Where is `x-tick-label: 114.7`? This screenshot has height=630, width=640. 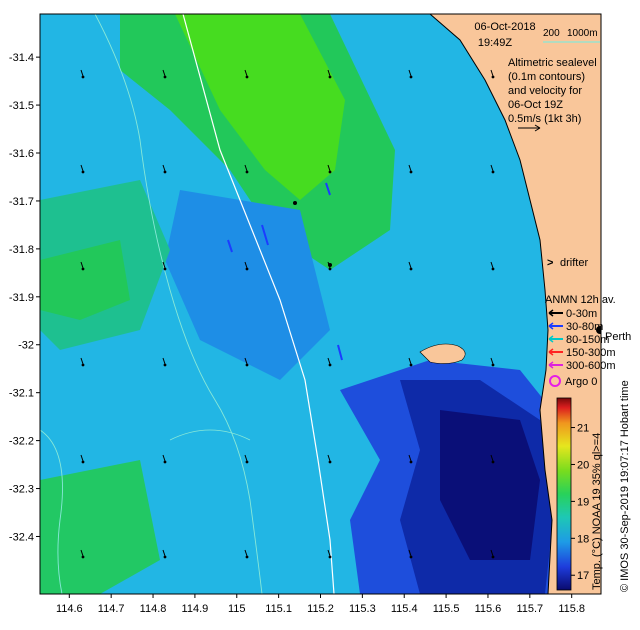 x-tick-label: 114.7 is located at coordinates (111, 609).